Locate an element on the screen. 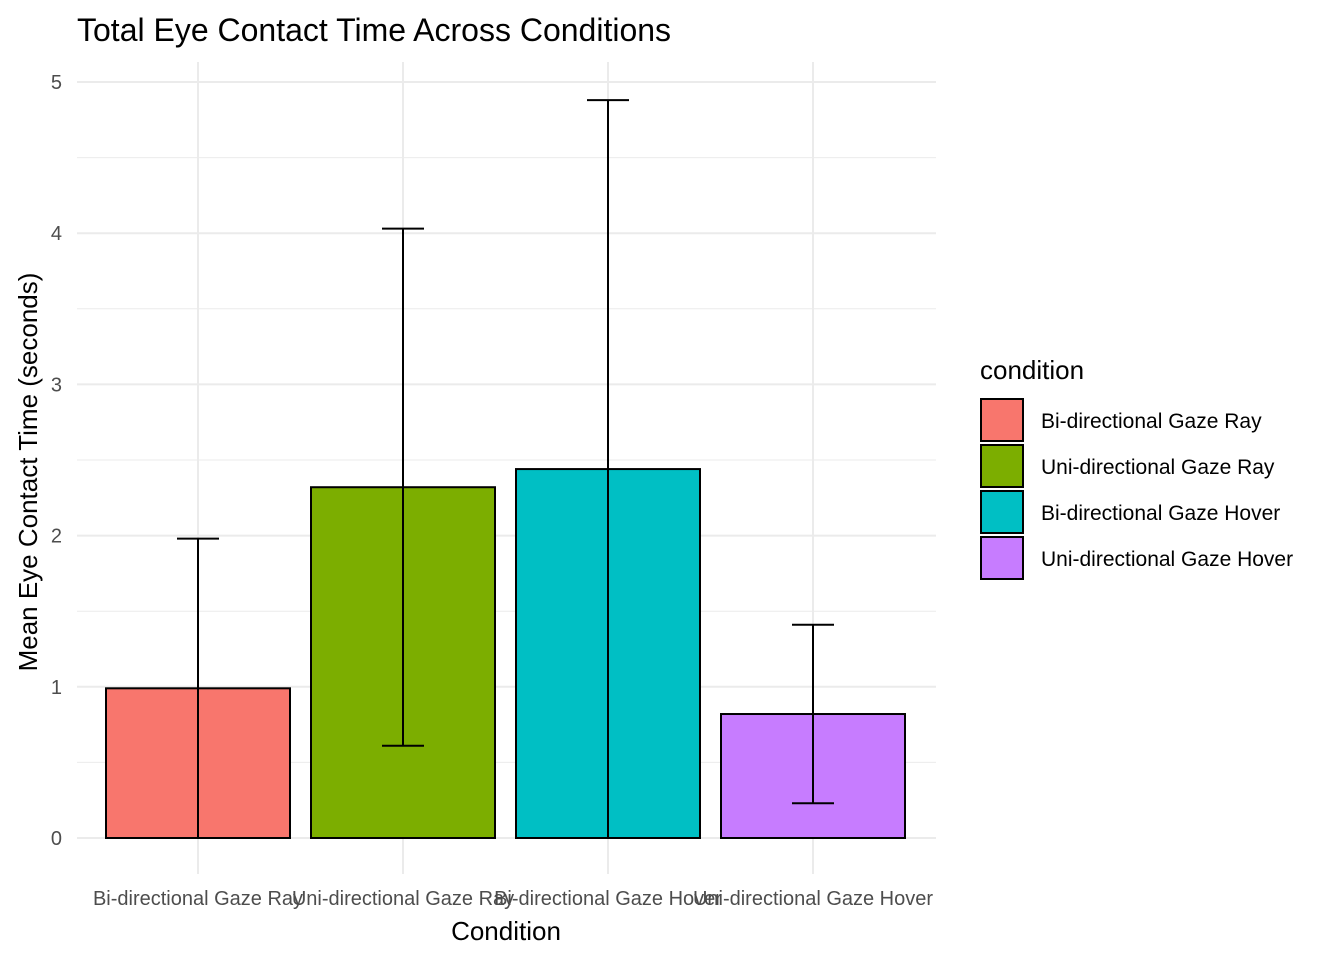  x-axis-title: Condition is located at coordinates (506, 931).